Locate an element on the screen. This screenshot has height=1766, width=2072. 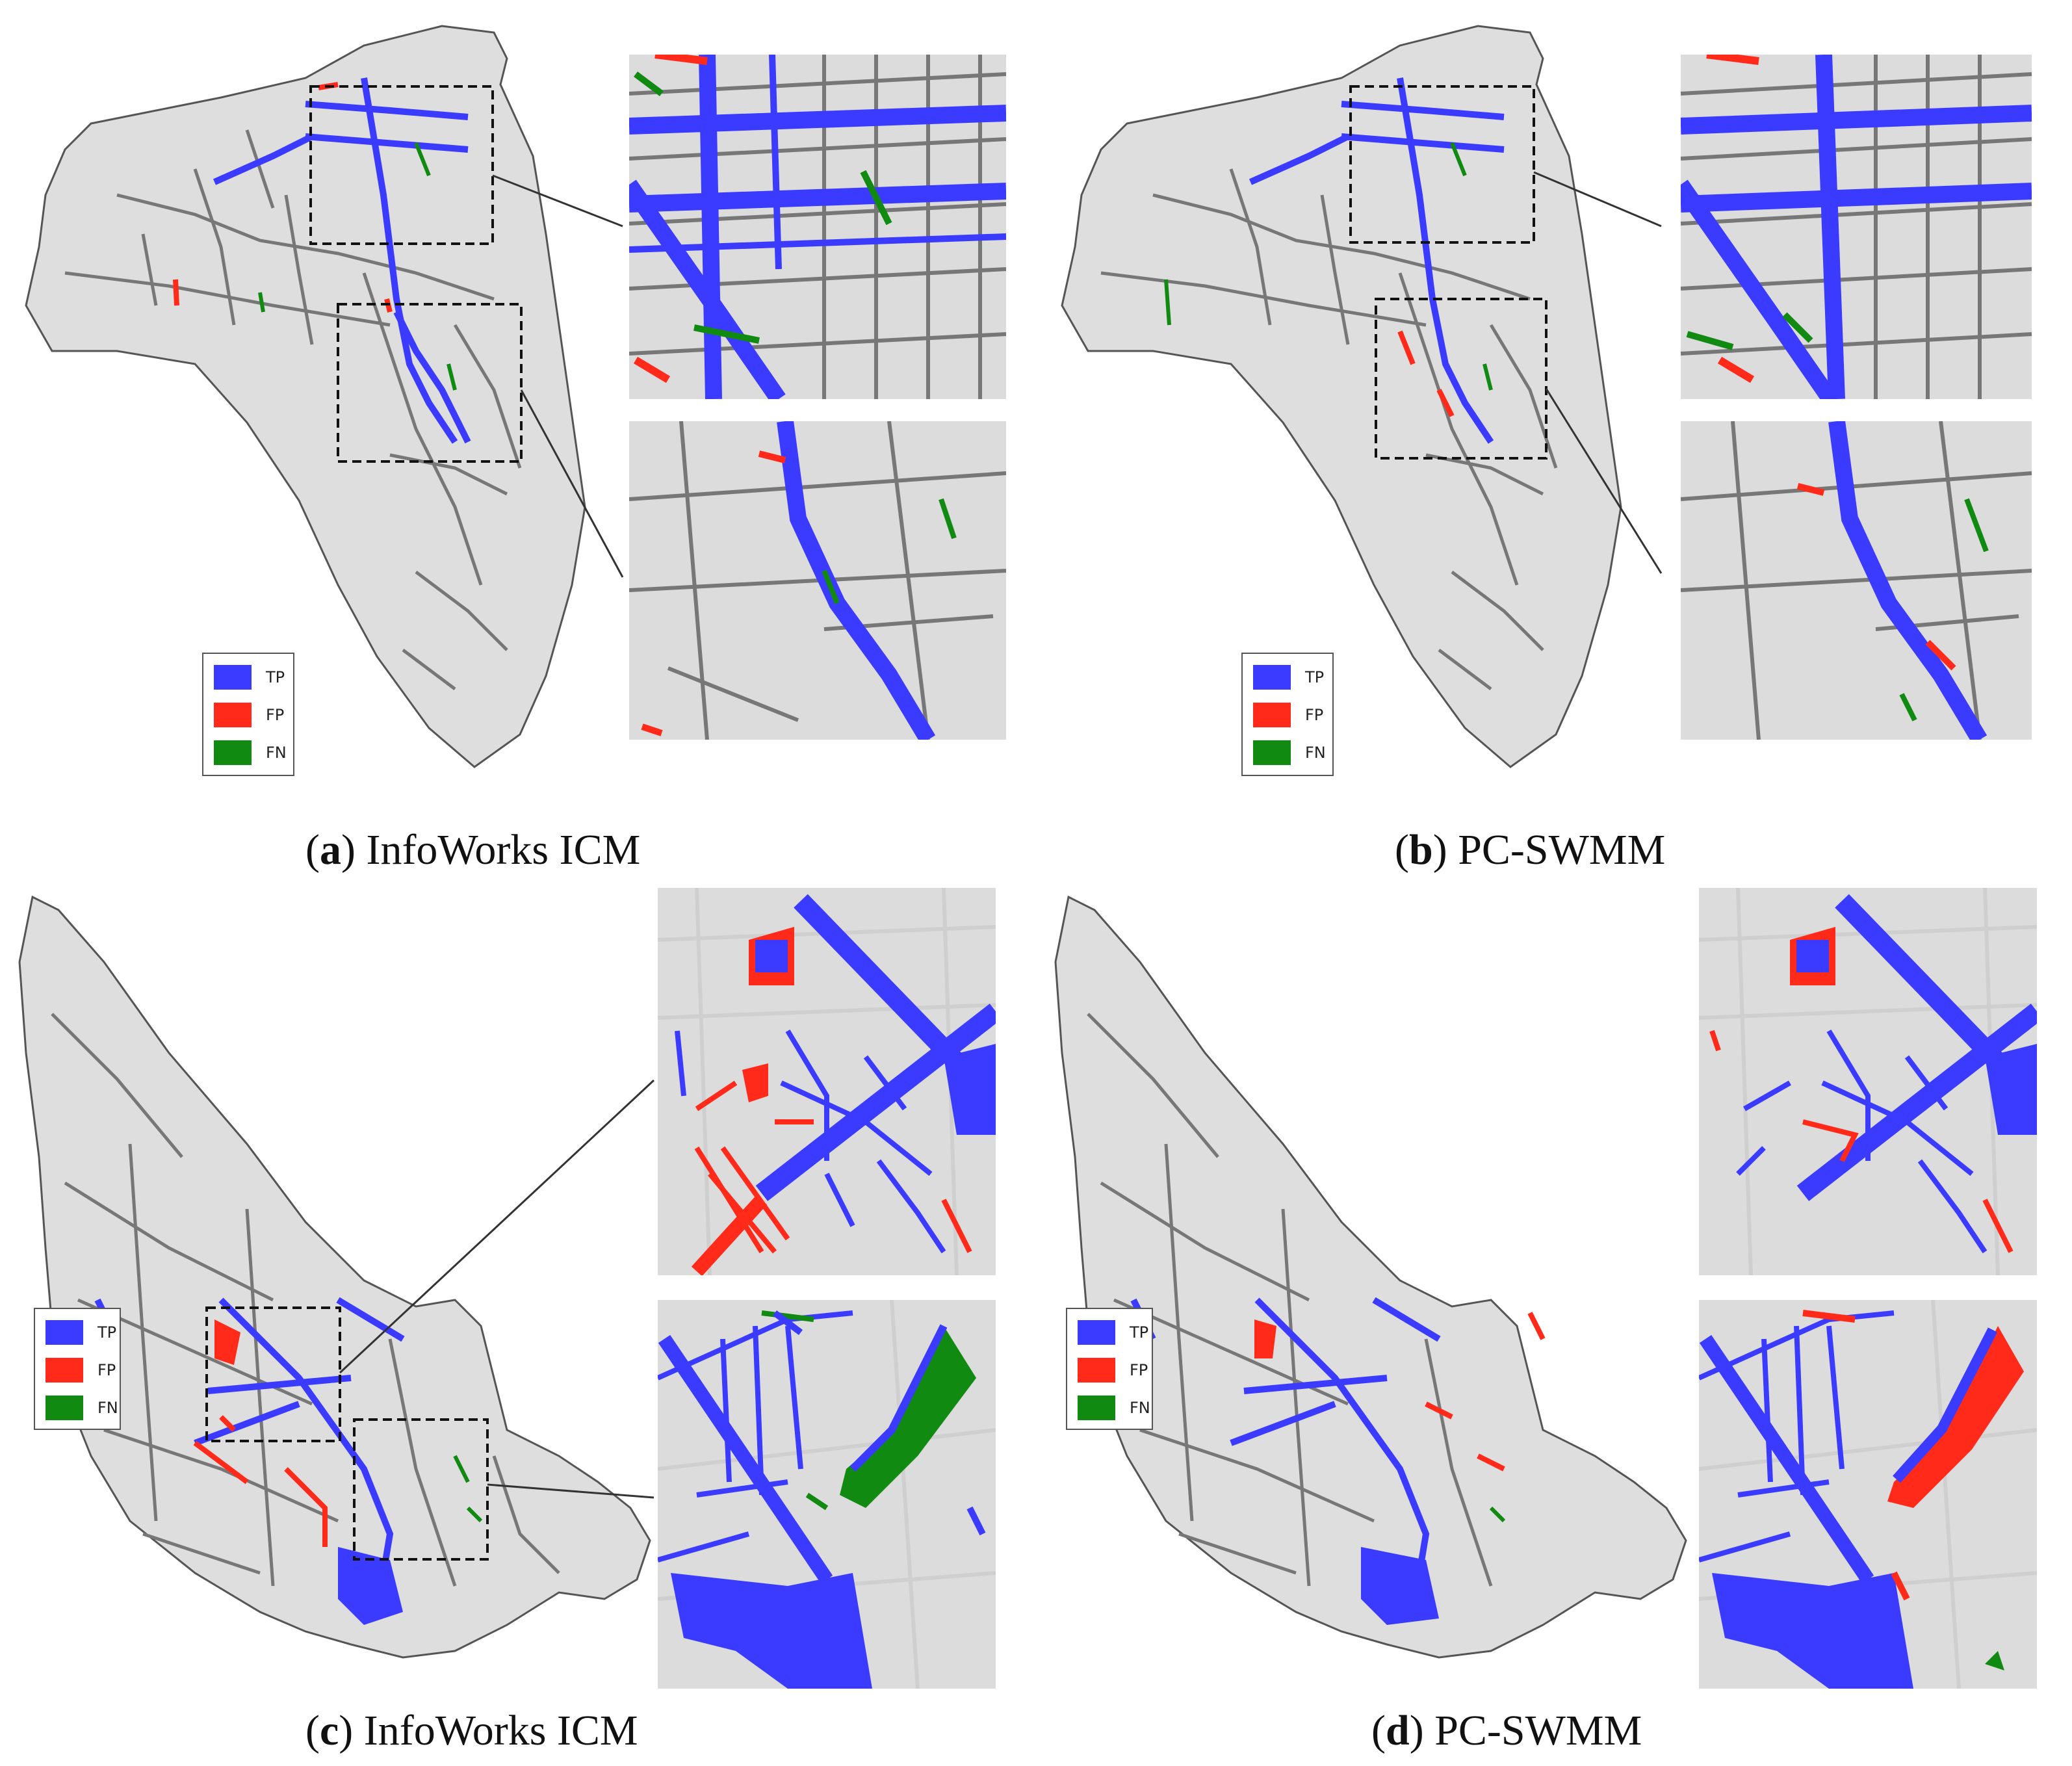
flood-network-fn-c is located at coordinates (468, 1489).